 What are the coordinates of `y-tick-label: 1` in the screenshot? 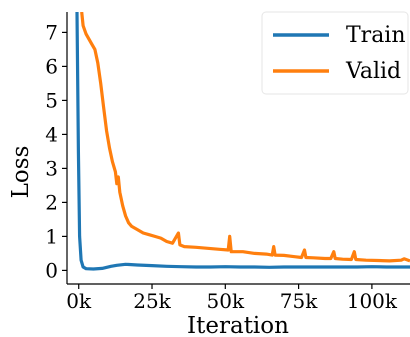 It's located at (51, 236).